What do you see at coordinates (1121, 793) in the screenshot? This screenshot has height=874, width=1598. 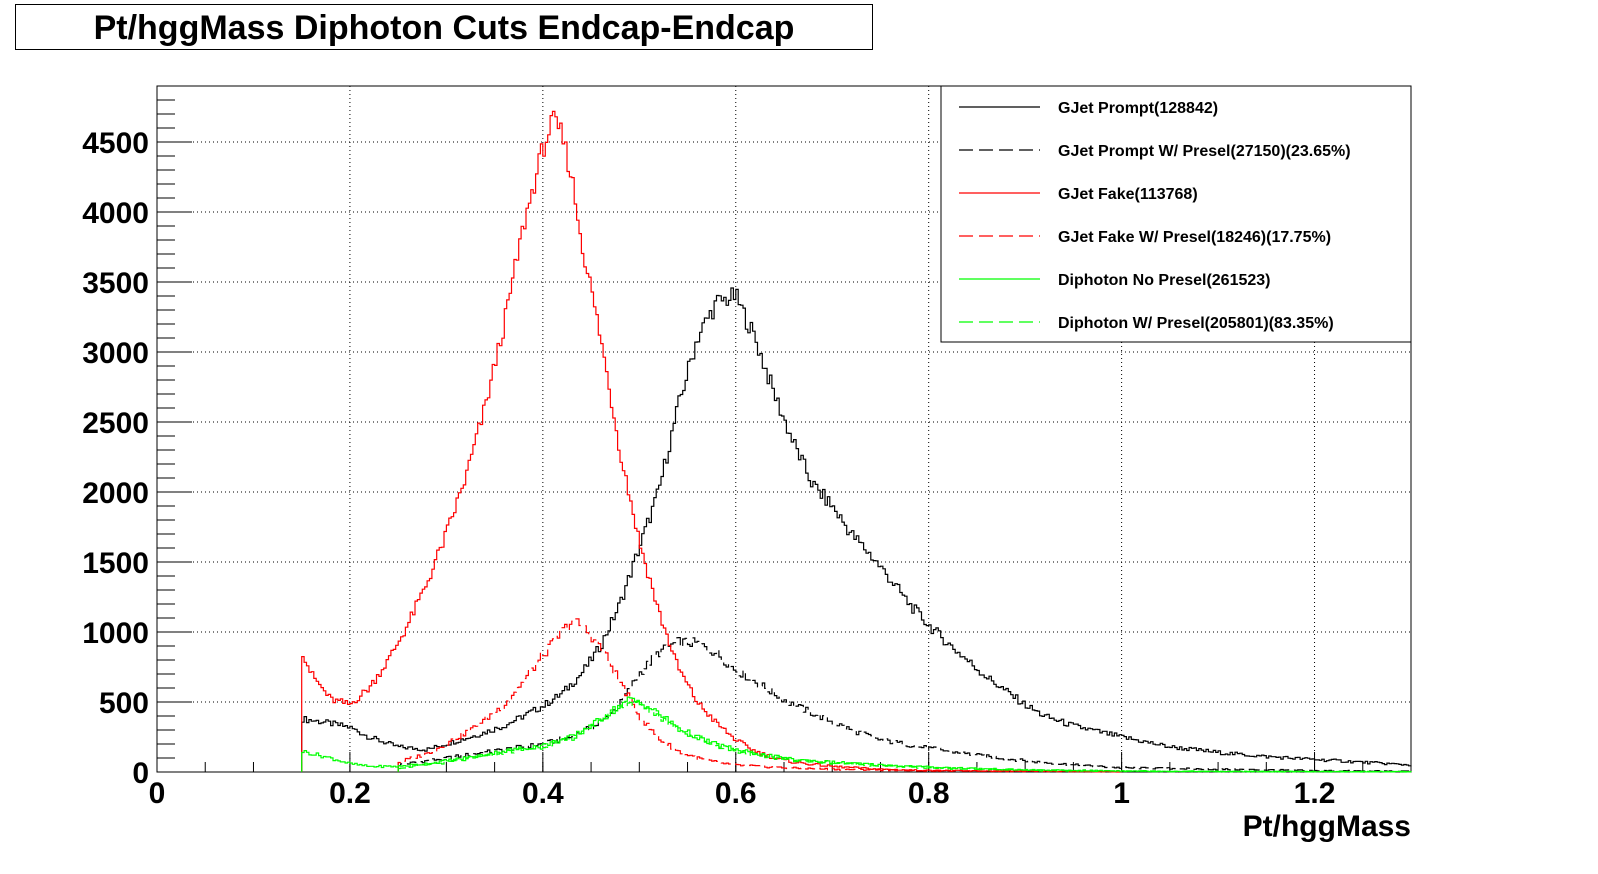 I see `x-tick-label: 1` at bounding box center [1121, 793].